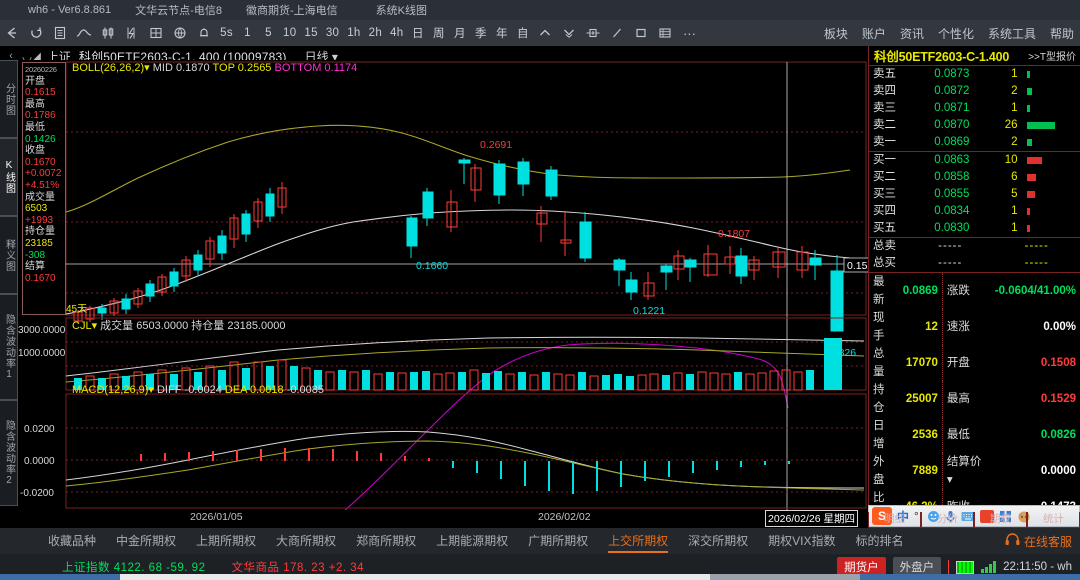 Image resolution: width=1080 pixels, height=580 pixels. I want to click on menu-account: 账户, so click(873, 33).